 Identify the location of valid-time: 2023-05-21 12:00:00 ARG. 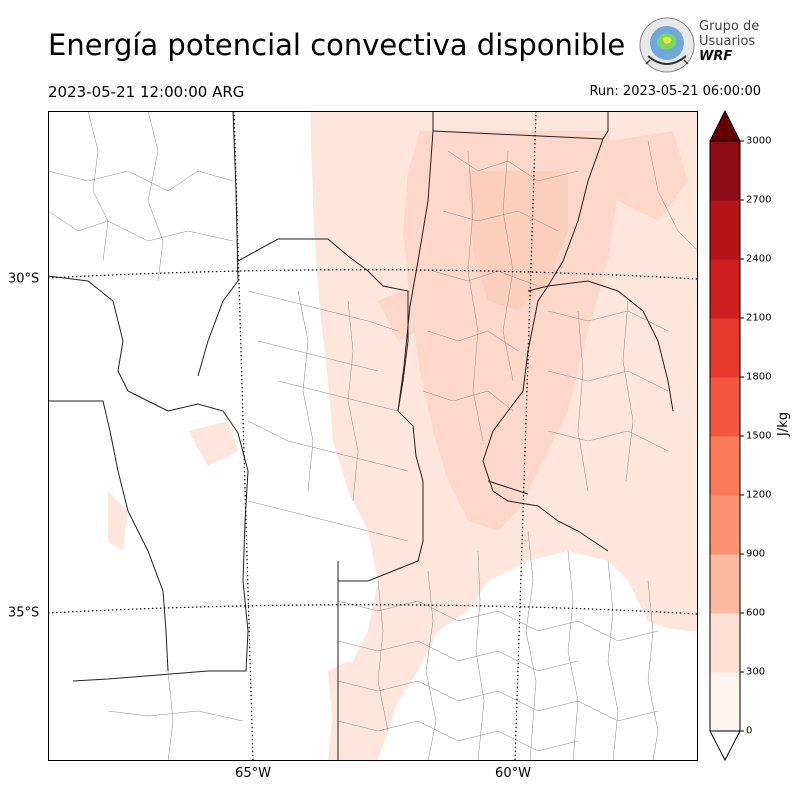
(146, 92).